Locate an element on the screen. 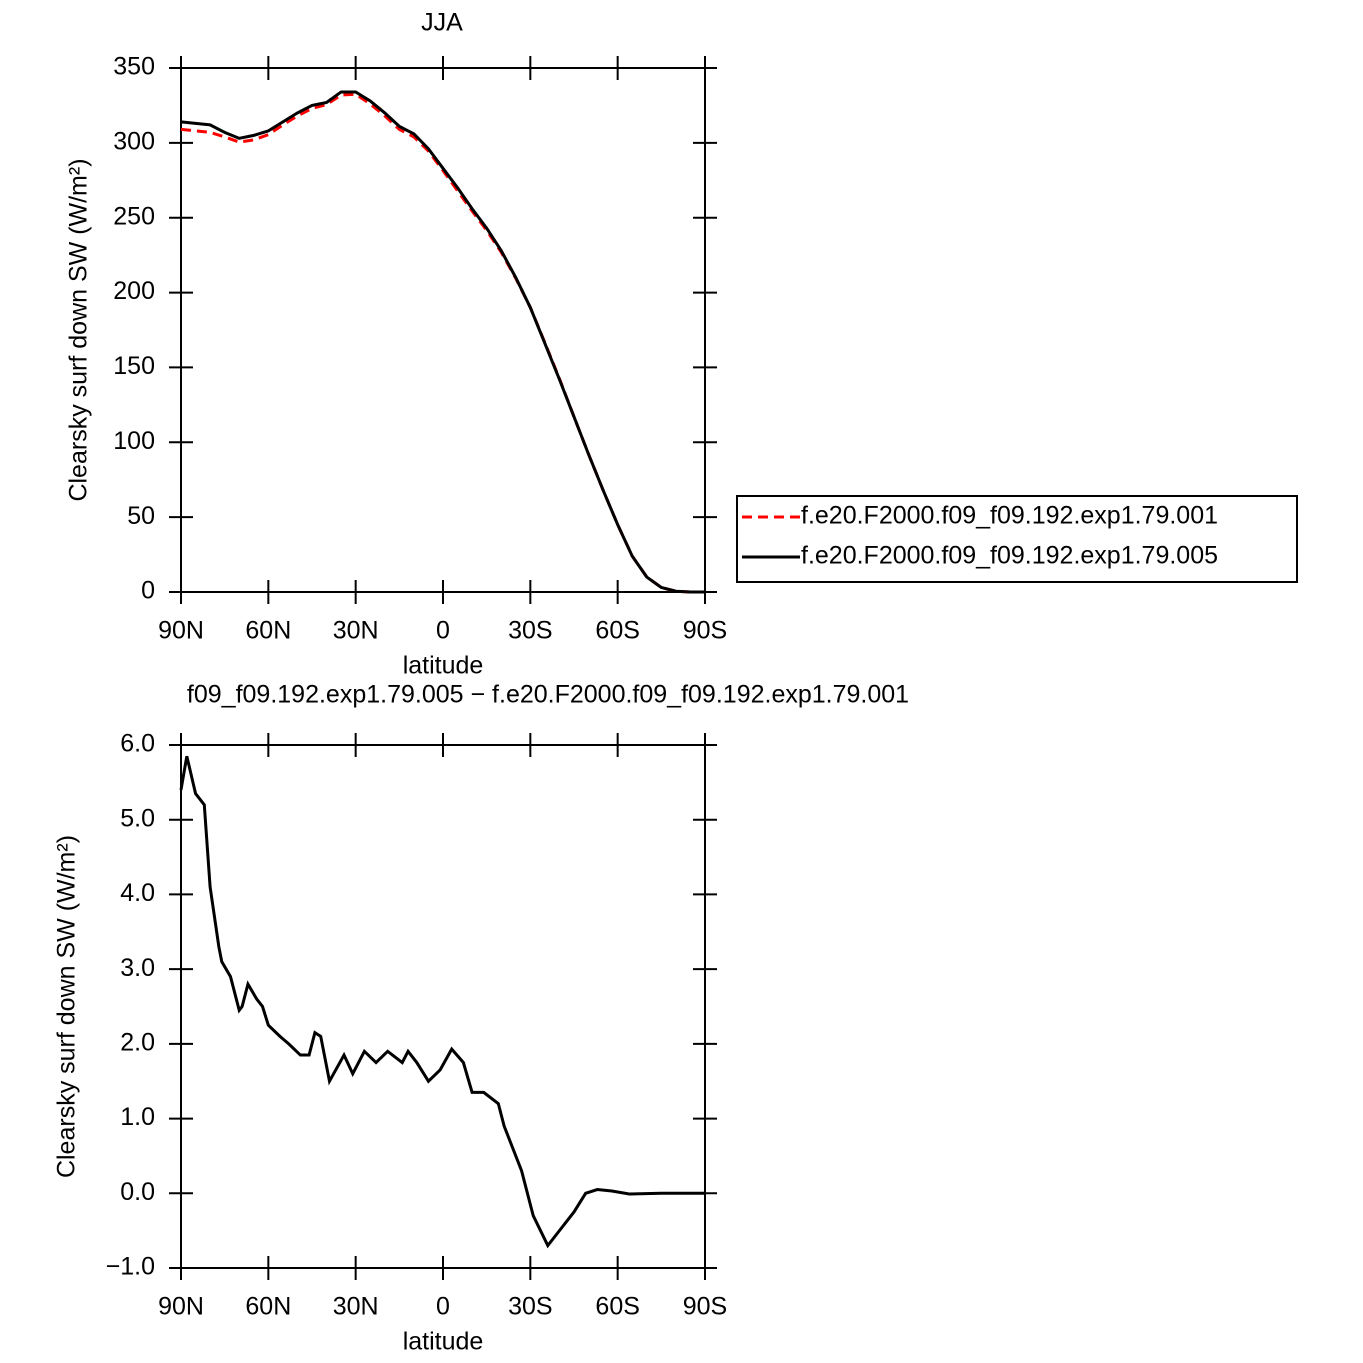 The height and width of the screenshot is (1363, 1363). y-tick-label: −1.0 is located at coordinates (130, 1267).